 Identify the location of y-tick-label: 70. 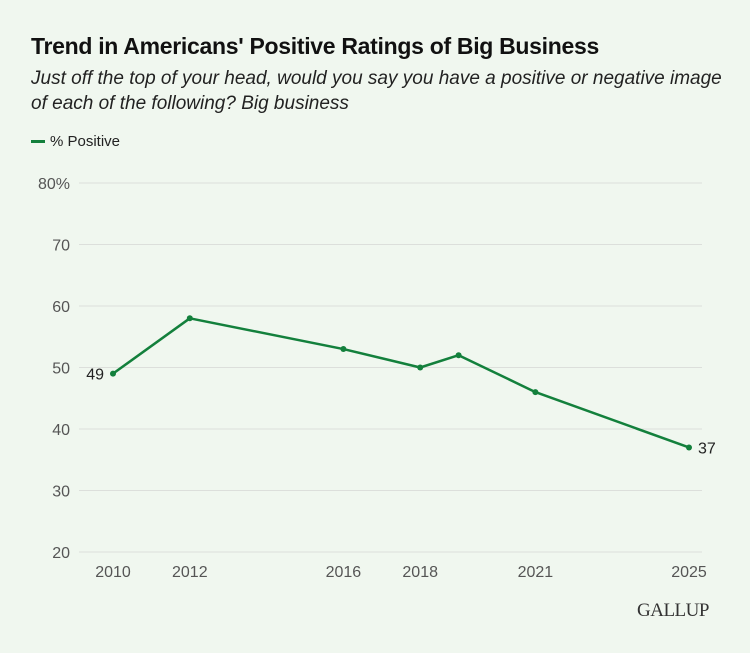
(61, 246).